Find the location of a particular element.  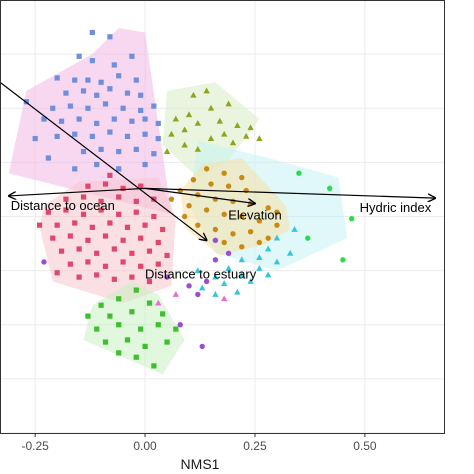

x-tick-label: 0.25 is located at coordinates (255, 446).